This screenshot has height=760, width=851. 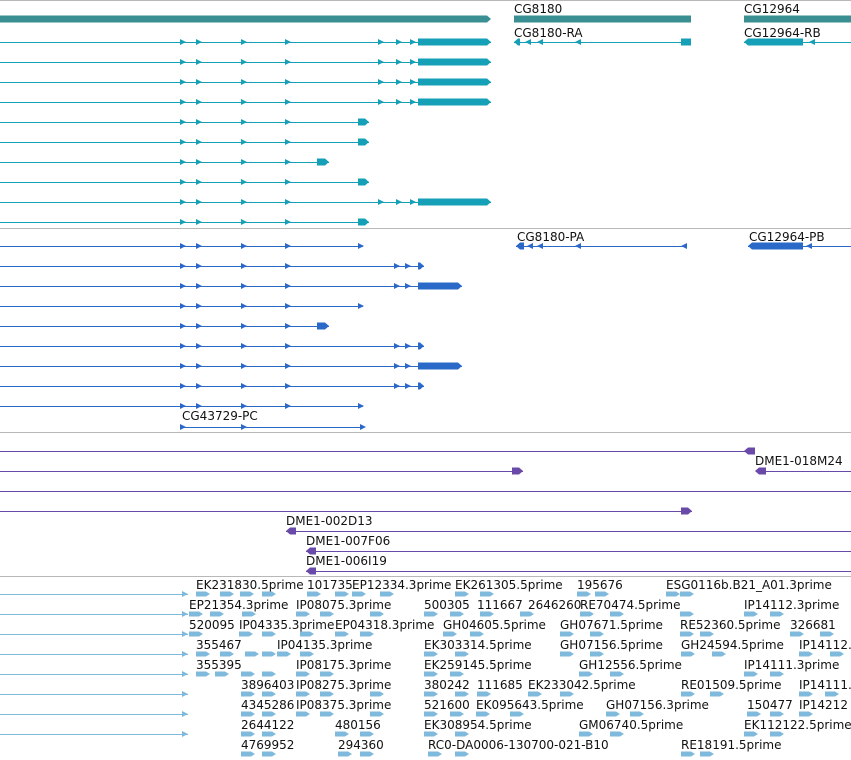 What do you see at coordinates (611, 645) in the screenshot?
I see `est-label: GH07156.5prime` at bounding box center [611, 645].